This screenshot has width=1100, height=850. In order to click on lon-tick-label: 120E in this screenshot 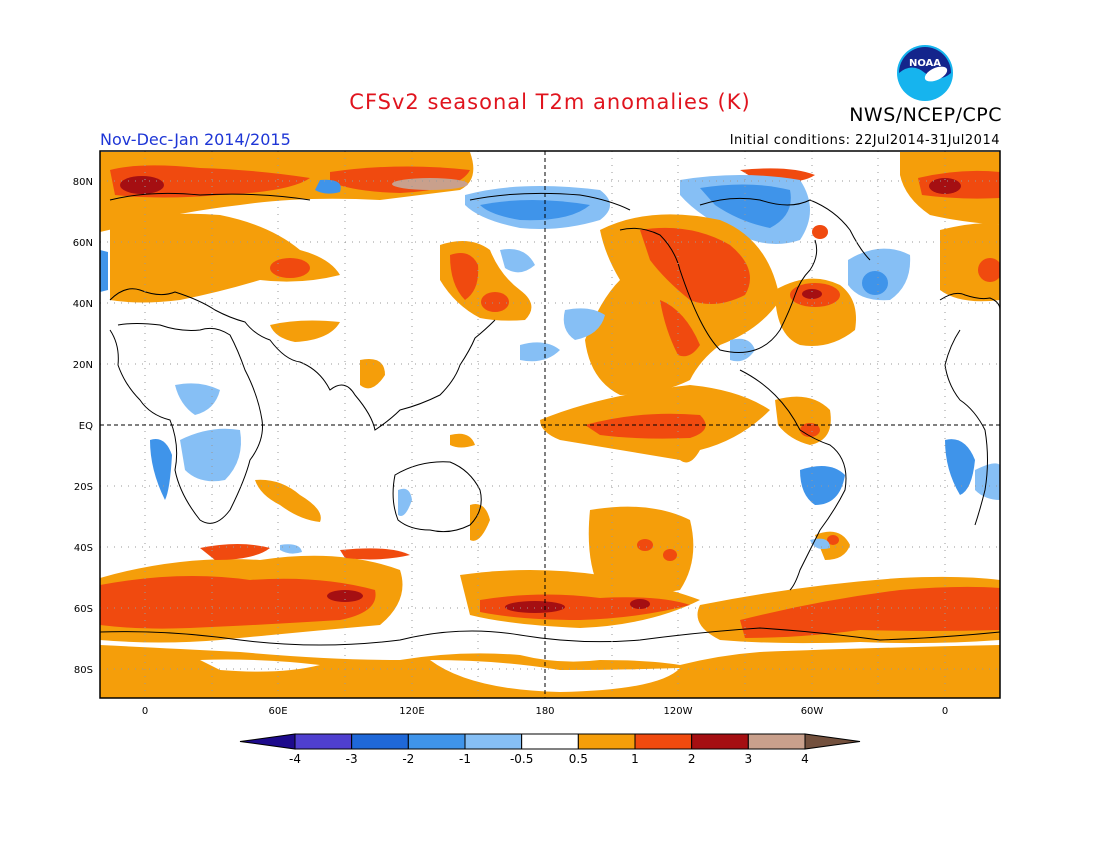, I will do `click(411, 711)`.